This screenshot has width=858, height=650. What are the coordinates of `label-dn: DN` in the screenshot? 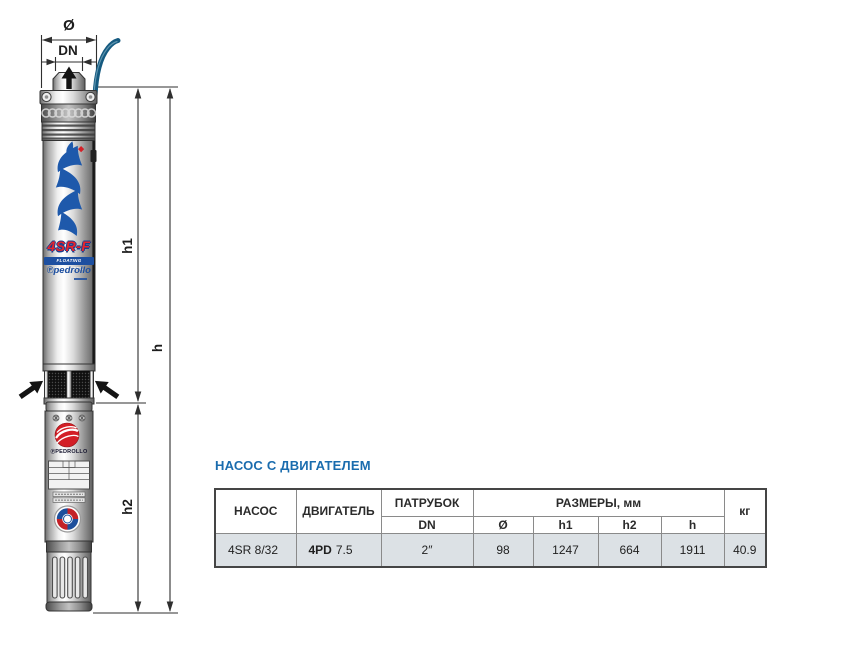 It's located at (68, 50).